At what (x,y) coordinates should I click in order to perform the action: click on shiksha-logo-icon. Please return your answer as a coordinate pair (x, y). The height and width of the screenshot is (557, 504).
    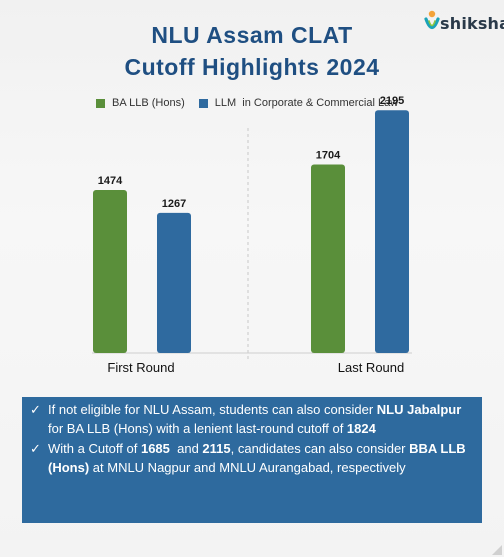
    Looking at the image, I should click on (432, 20).